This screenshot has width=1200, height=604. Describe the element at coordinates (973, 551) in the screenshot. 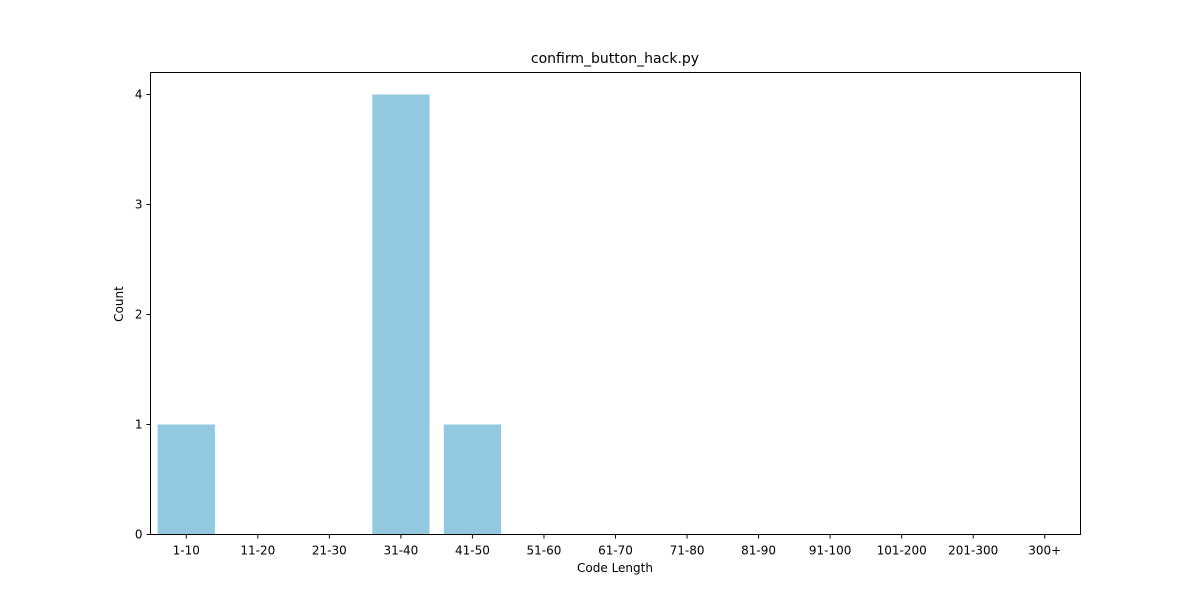

I see `x-tick-label: 201-300` at that location.